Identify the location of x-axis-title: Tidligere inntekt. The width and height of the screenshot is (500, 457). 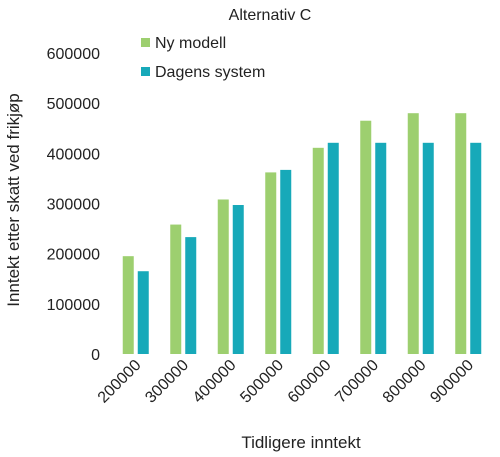
(301, 442).